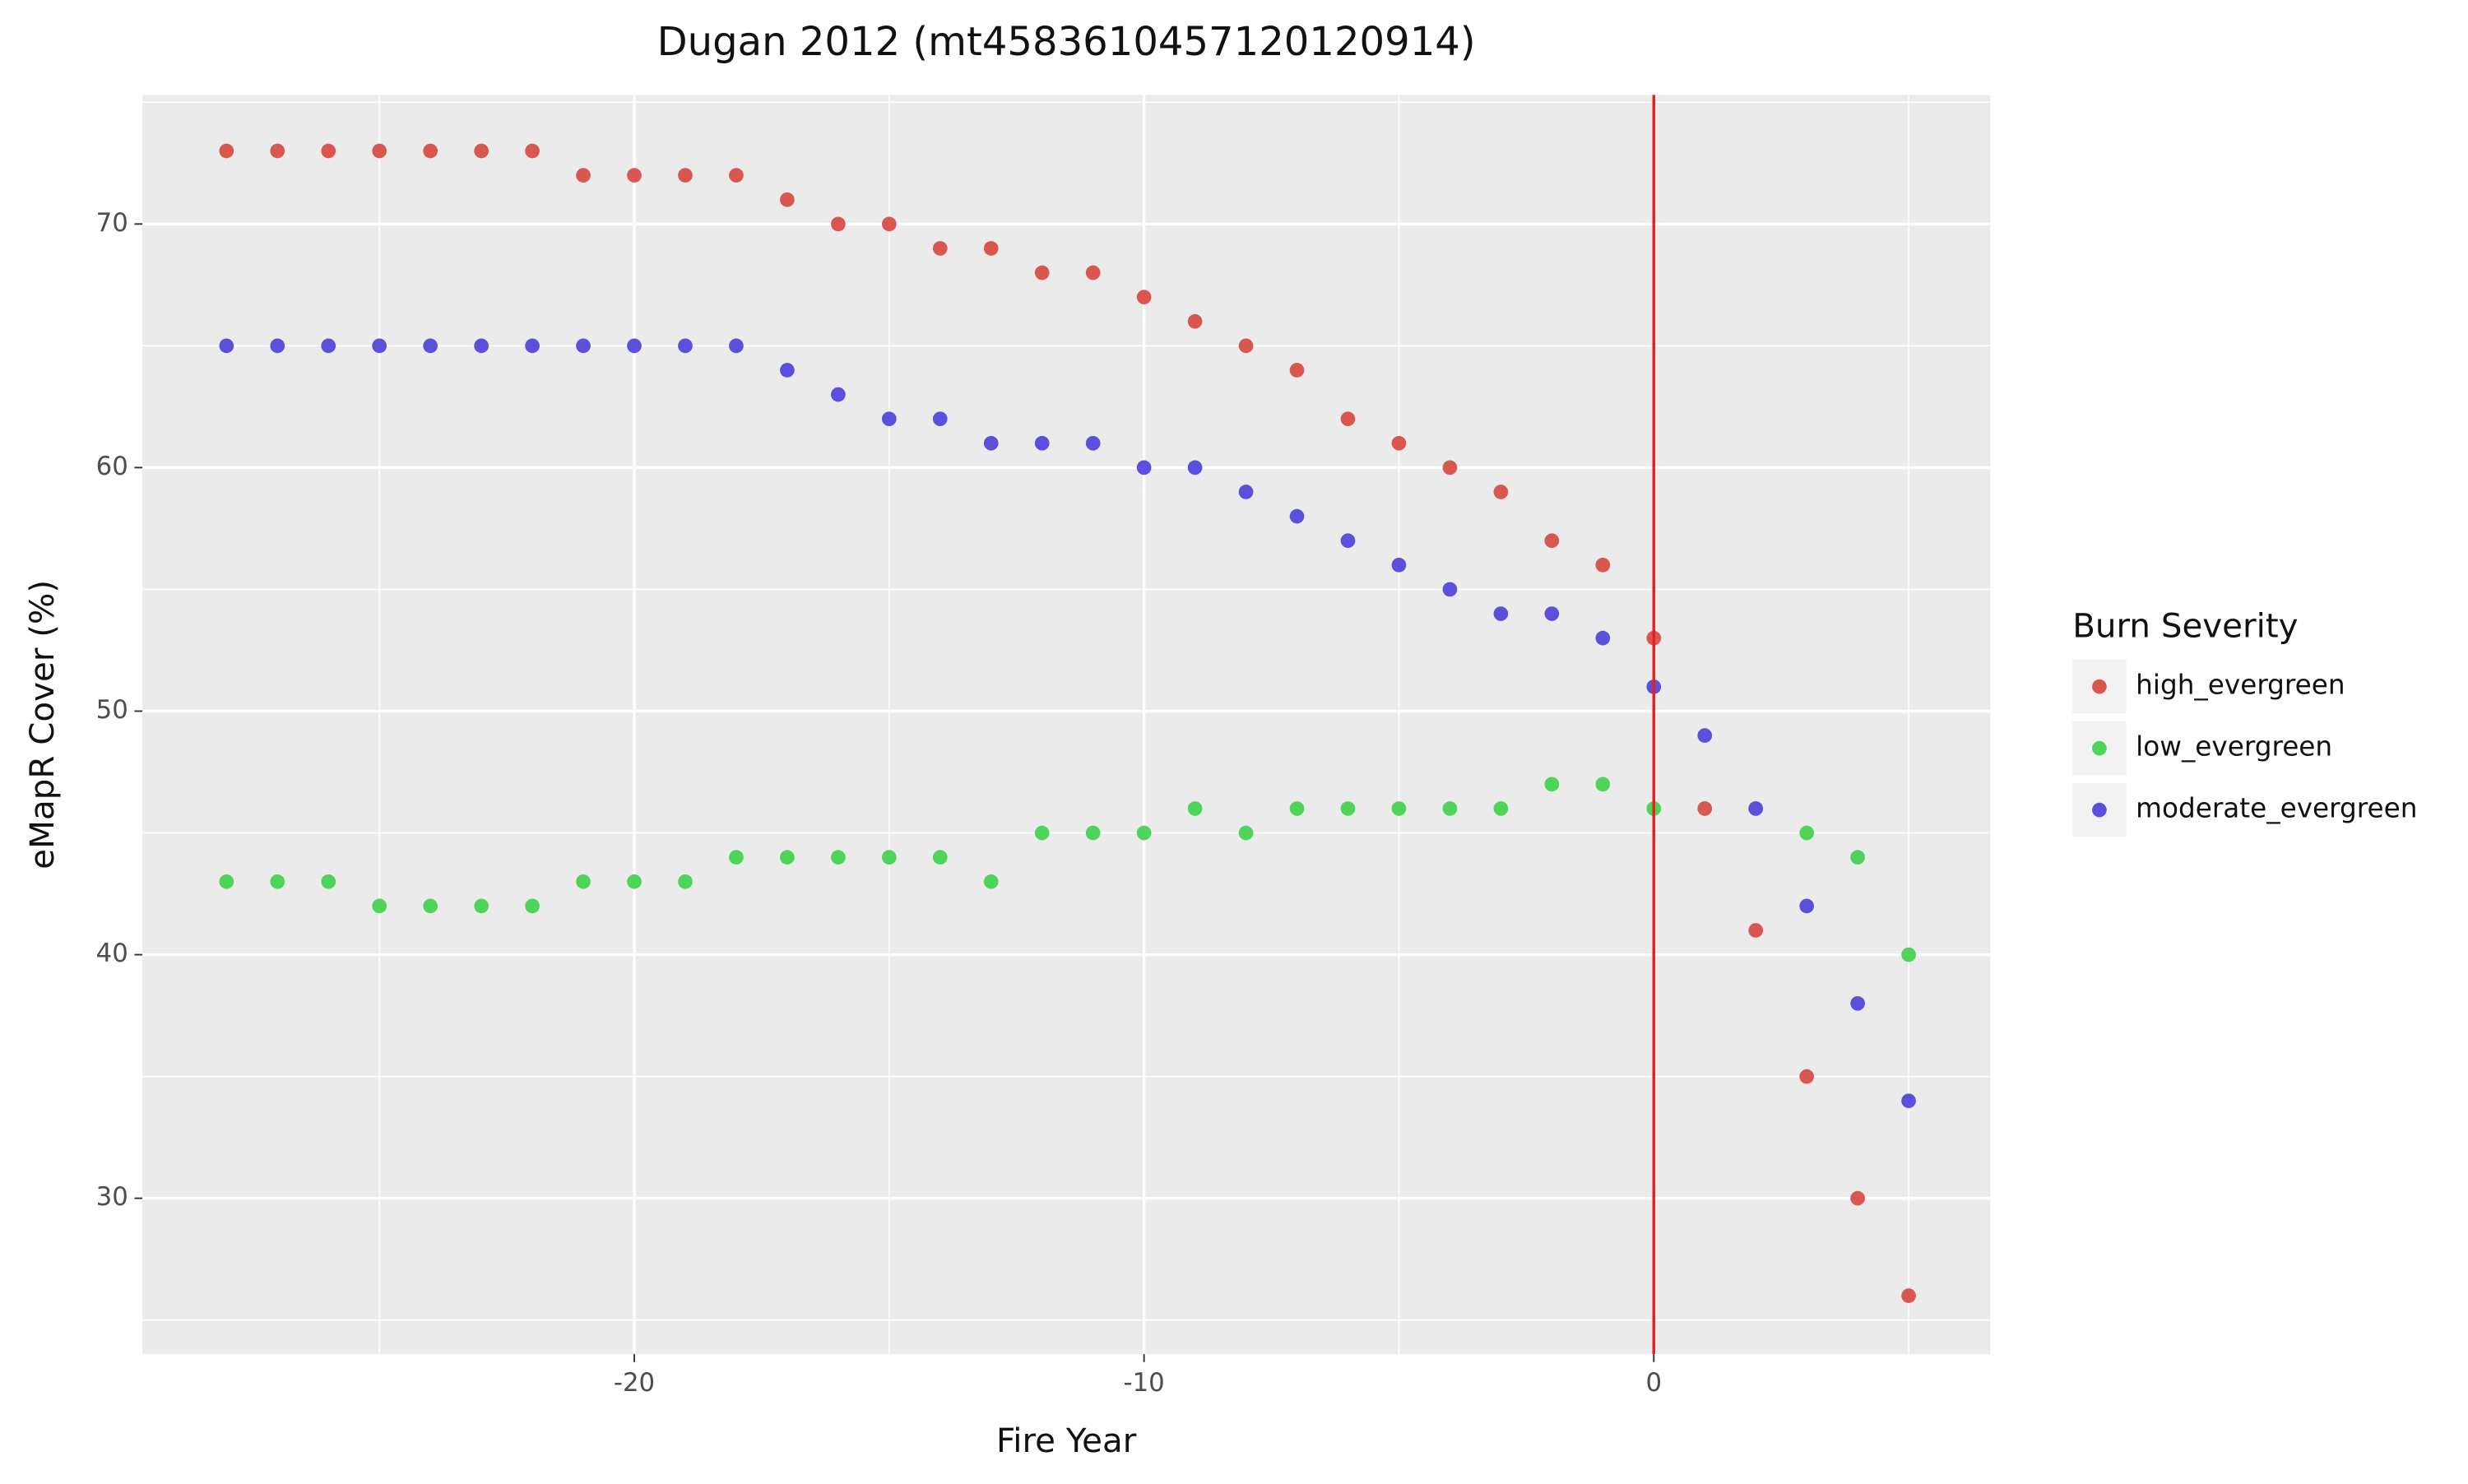 Image resolution: width=2468 pixels, height=1484 pixels. I want to click on y-tick-label: 60, so click(112, 466).